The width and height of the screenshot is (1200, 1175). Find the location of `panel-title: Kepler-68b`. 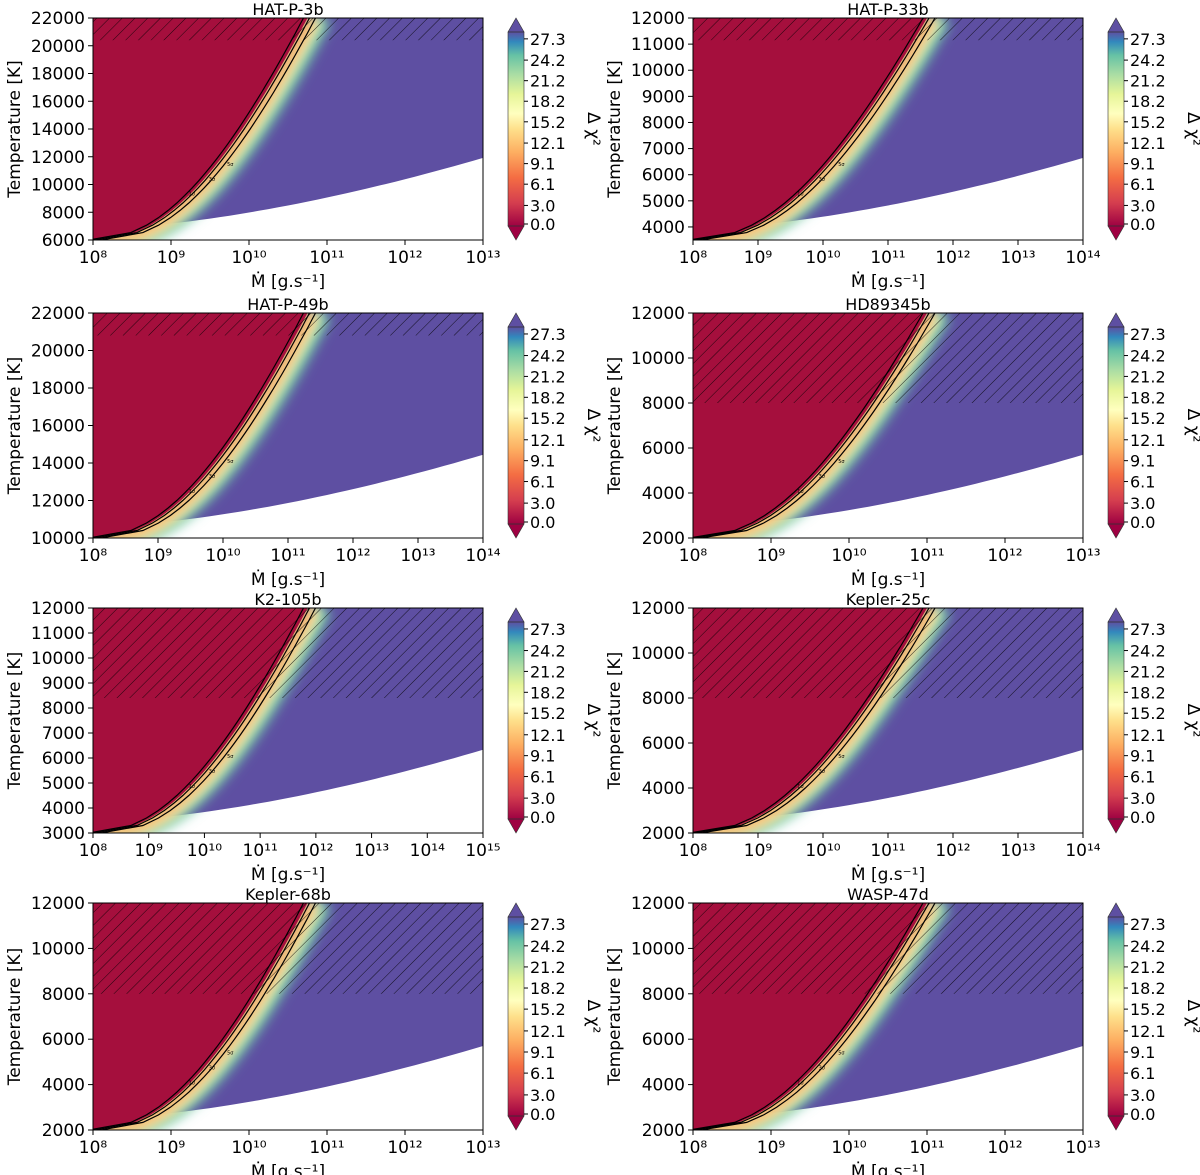

panel-title: Kepler-68b is located at coordinates (288, 894).